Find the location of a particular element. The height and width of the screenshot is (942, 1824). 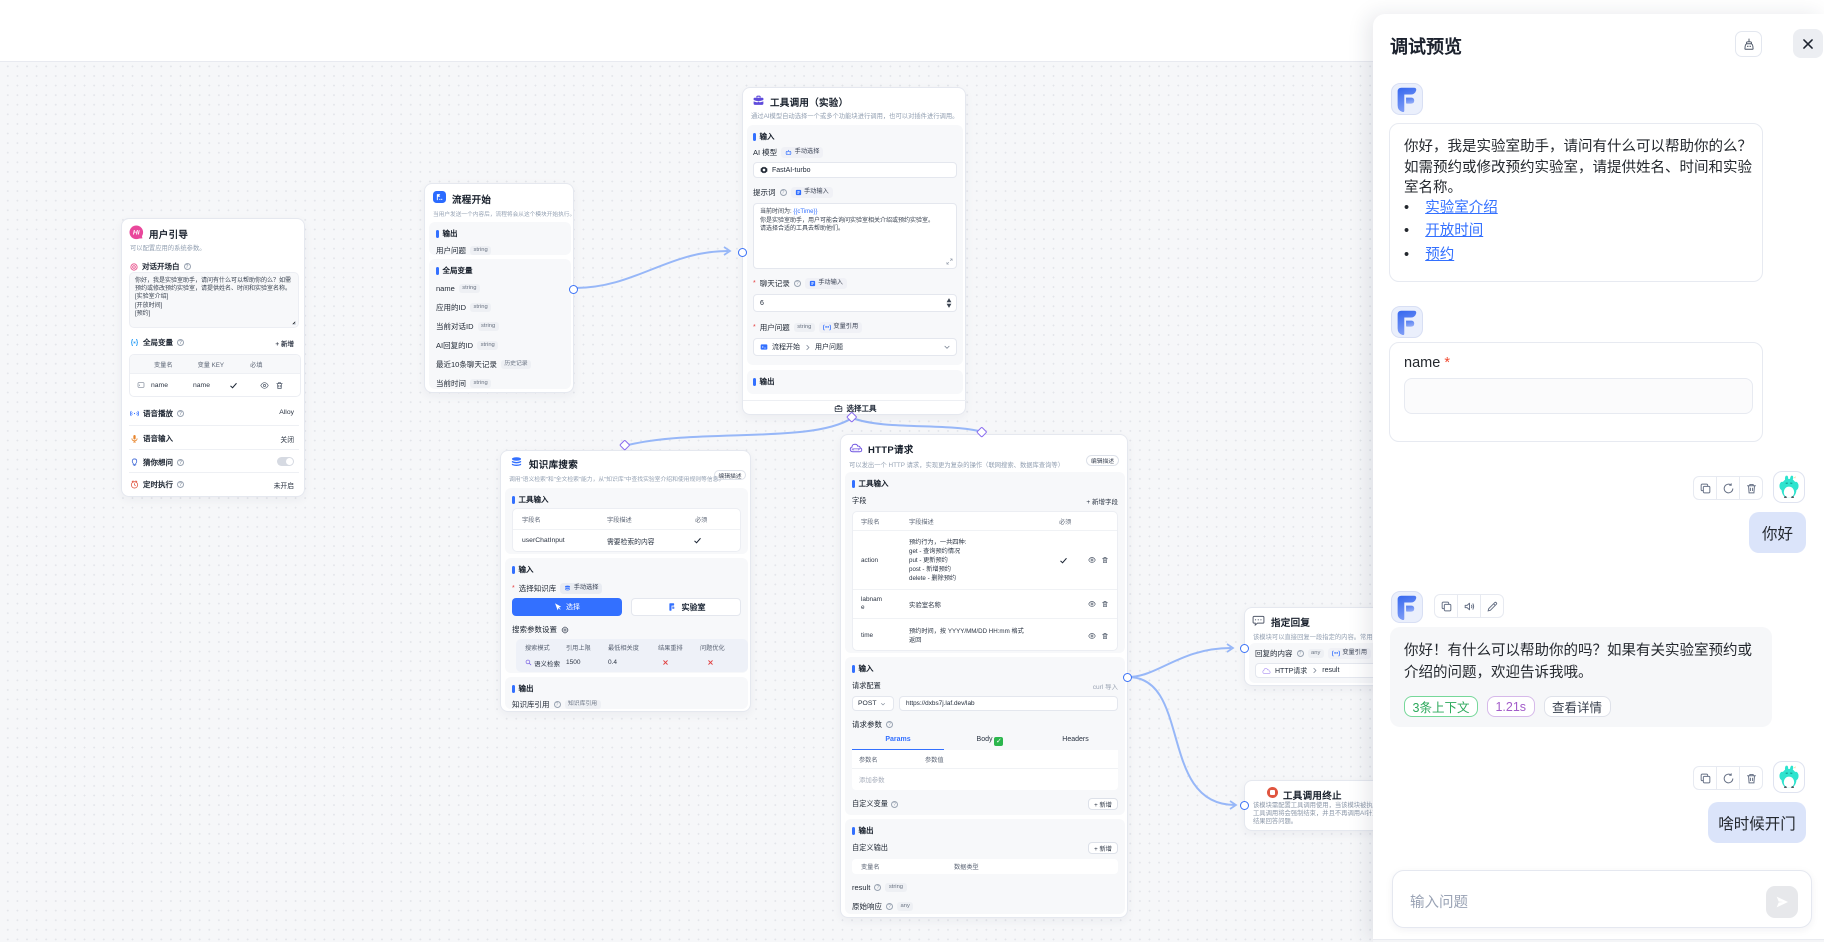

svg-text: Hi is located at coordinates (136, 232).